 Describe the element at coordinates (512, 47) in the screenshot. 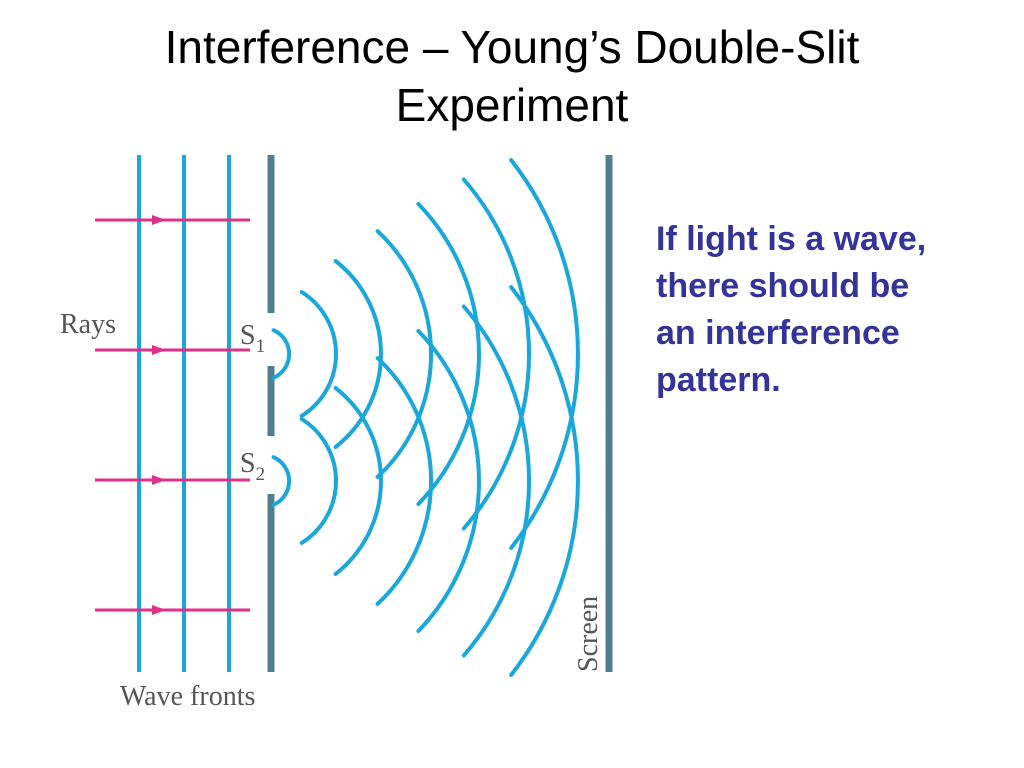

I see `slide-title-line-1: Interference – Young’s Double-Slit` at that location.